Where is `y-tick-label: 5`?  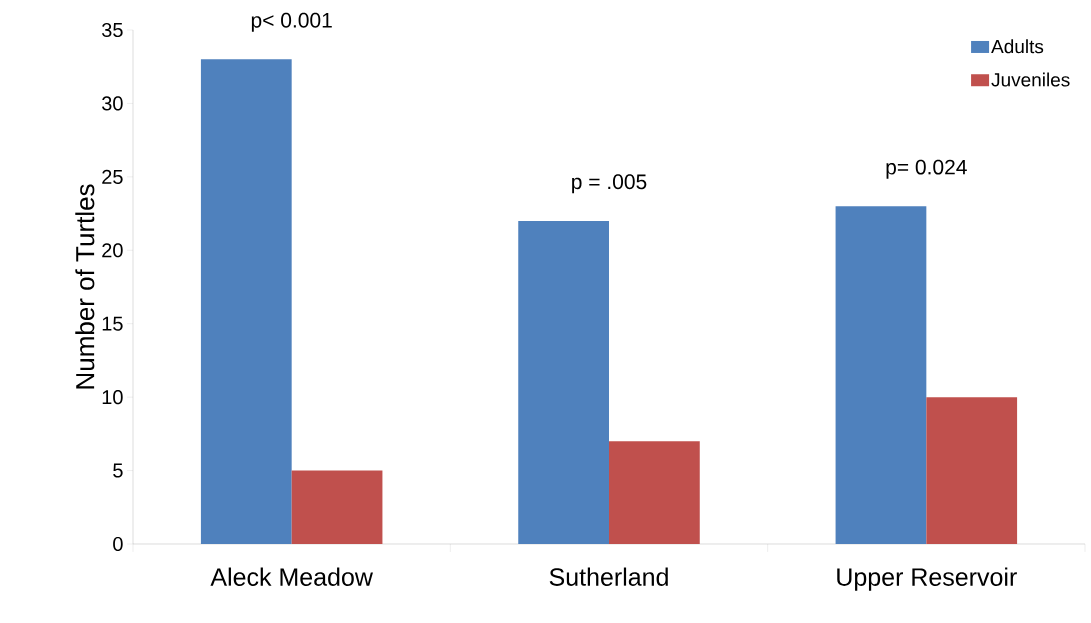
y-tick-label: 5 is located at coordinates (118, 470).